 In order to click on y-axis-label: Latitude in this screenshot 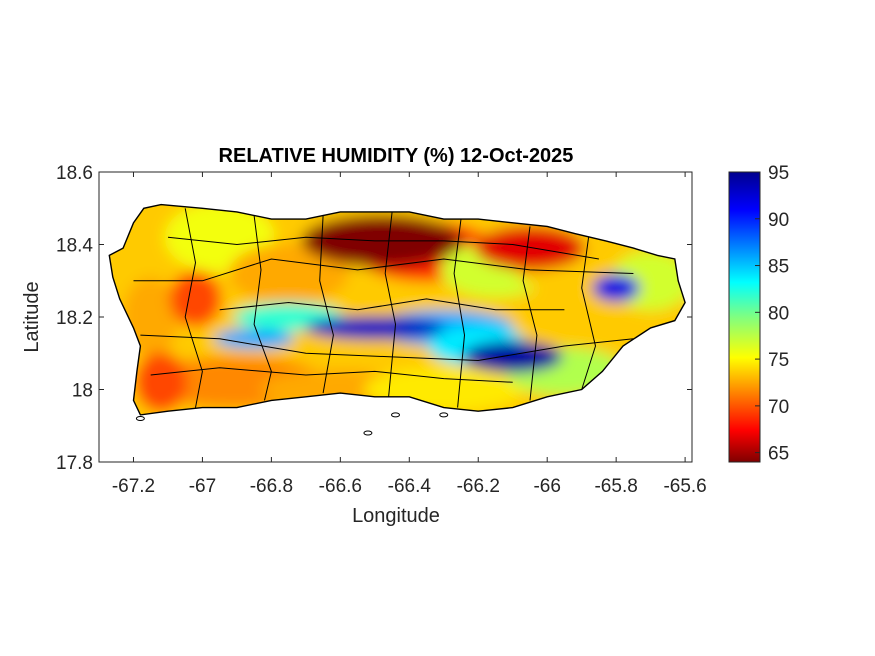, I will do `click(32, 316)`.